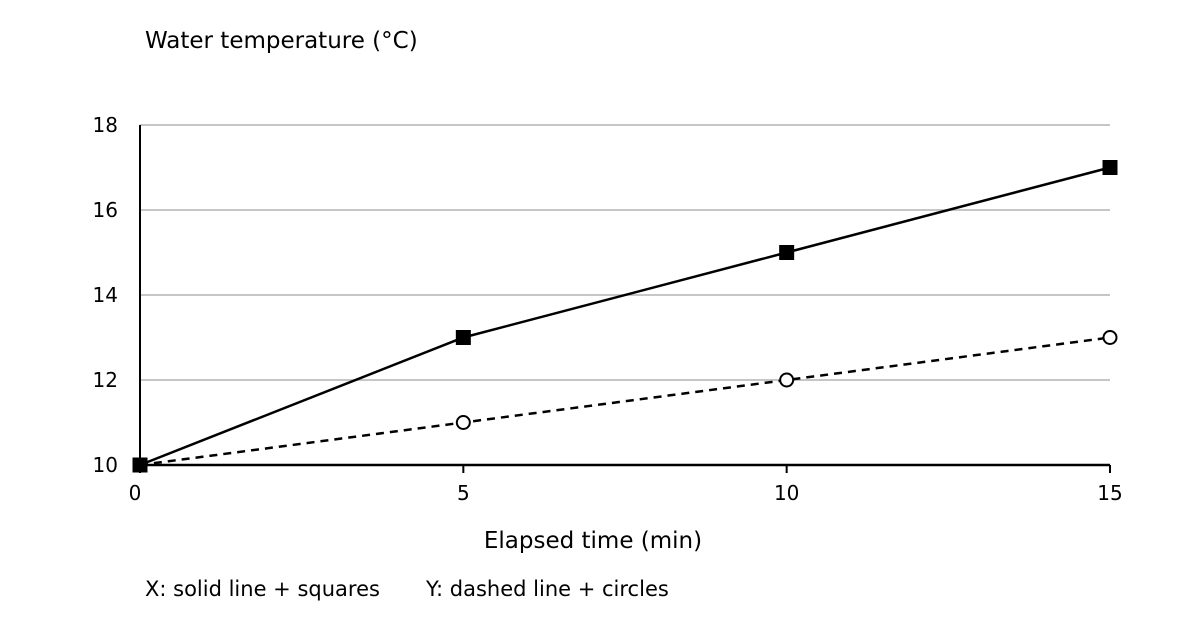 The height and width of the screenshot is (620, 1200). What do you see at coordinates (463, 493) in the screenshot?
I see `x-tick-label: 5` at bounding box center [463, 493].